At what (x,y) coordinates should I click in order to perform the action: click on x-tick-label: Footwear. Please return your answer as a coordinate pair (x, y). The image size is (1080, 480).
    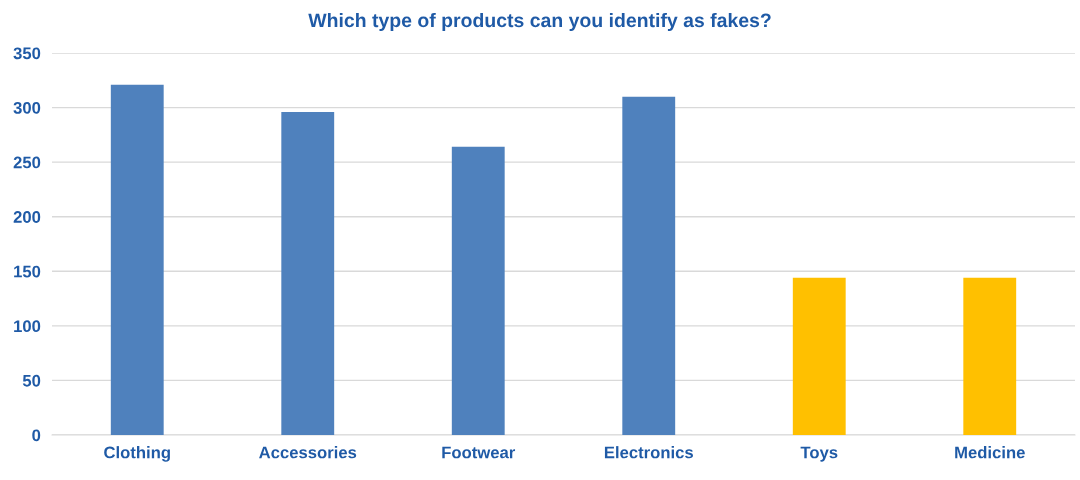
    Looking at the image, I should click on (479, 452).